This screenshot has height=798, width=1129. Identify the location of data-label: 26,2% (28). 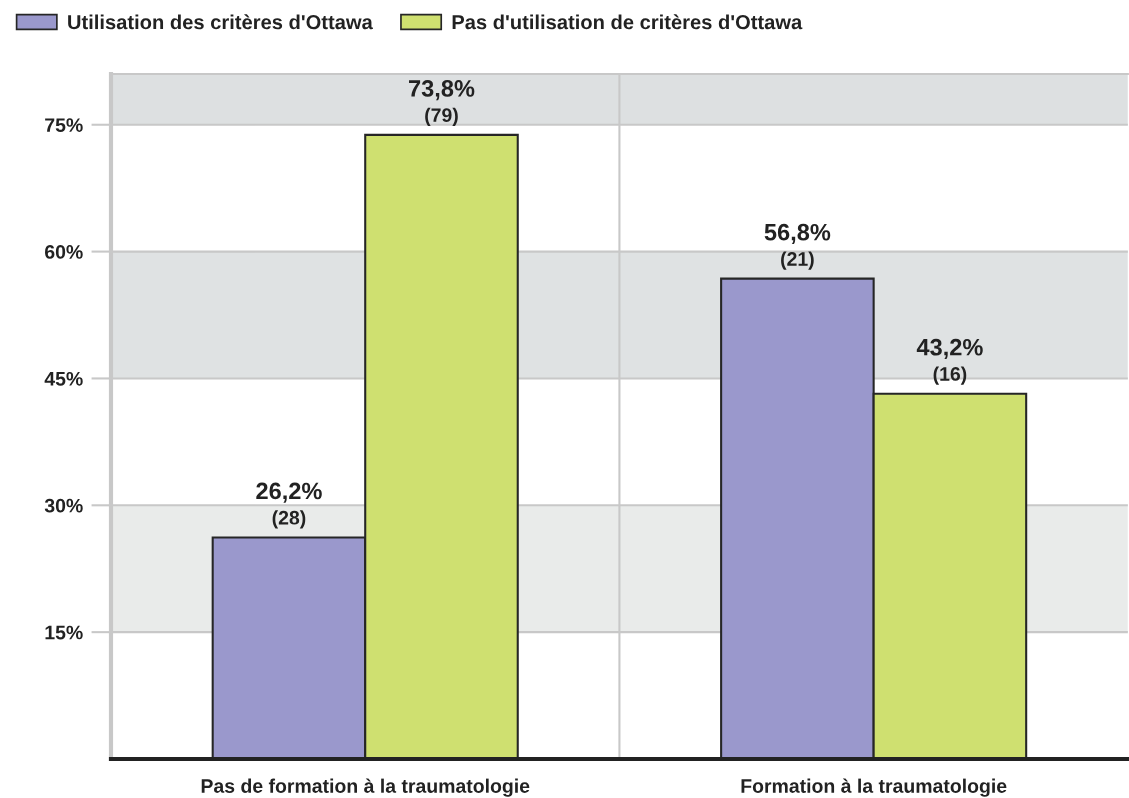
(289, 505).